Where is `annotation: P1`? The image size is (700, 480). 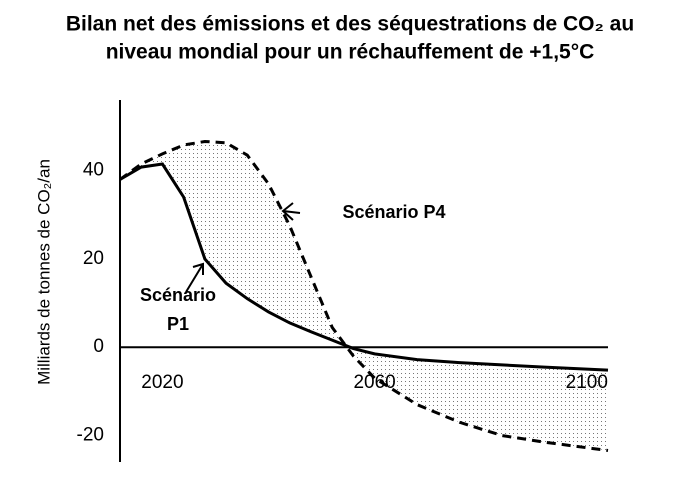
annotation: P1 is located at coordinates (178, 324).